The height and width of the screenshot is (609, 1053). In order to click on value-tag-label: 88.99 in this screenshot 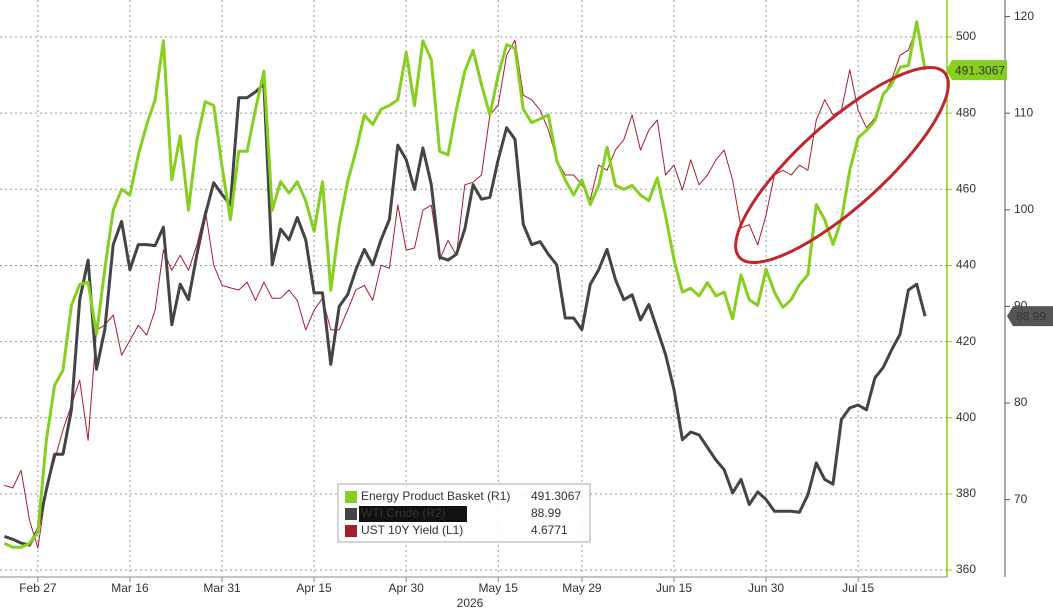, I will do `click(1031, 316)`.